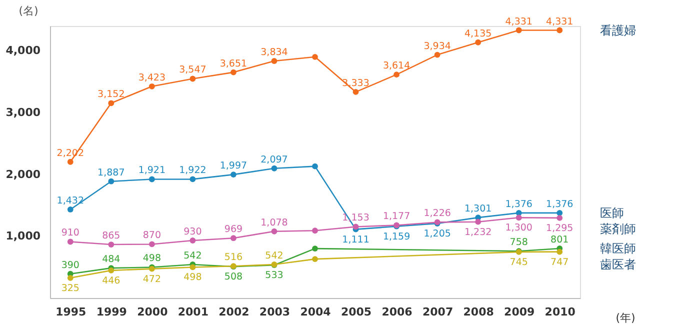 The width and height of the screenshot is (680, 330). What do you see at coordinates (192, 70) in the screenshot?
I see `data-label: 3,547` at bounding box center [192, 70].